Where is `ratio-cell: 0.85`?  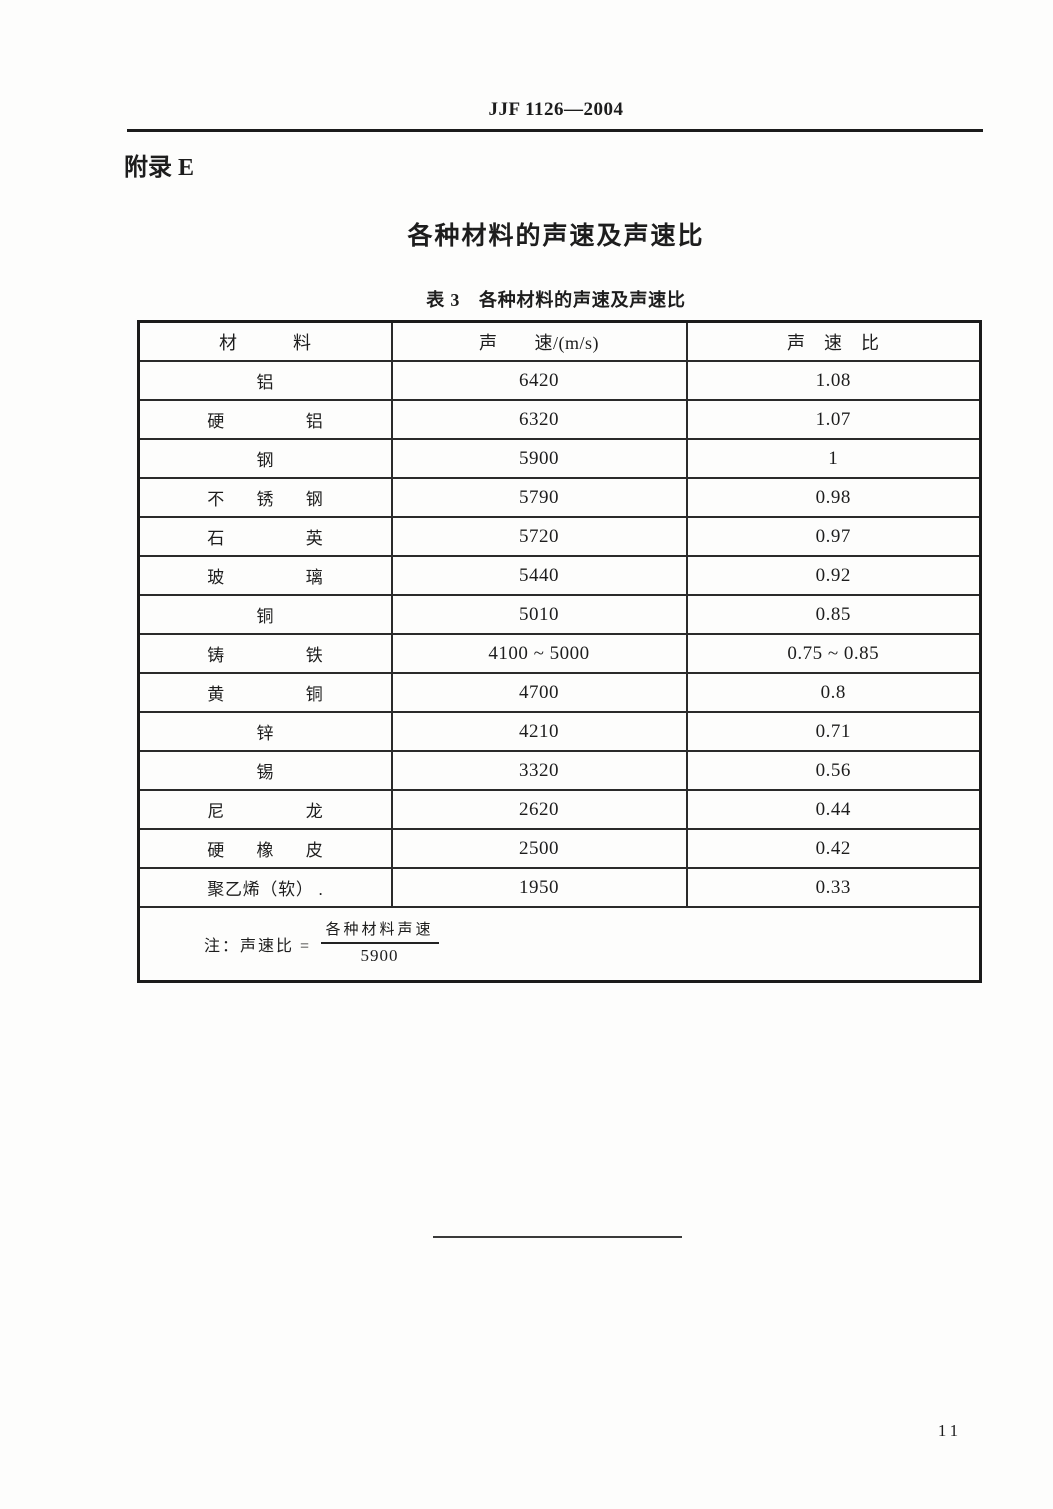
ratio-cell: 0.85 is located at coordinates (833, 614).